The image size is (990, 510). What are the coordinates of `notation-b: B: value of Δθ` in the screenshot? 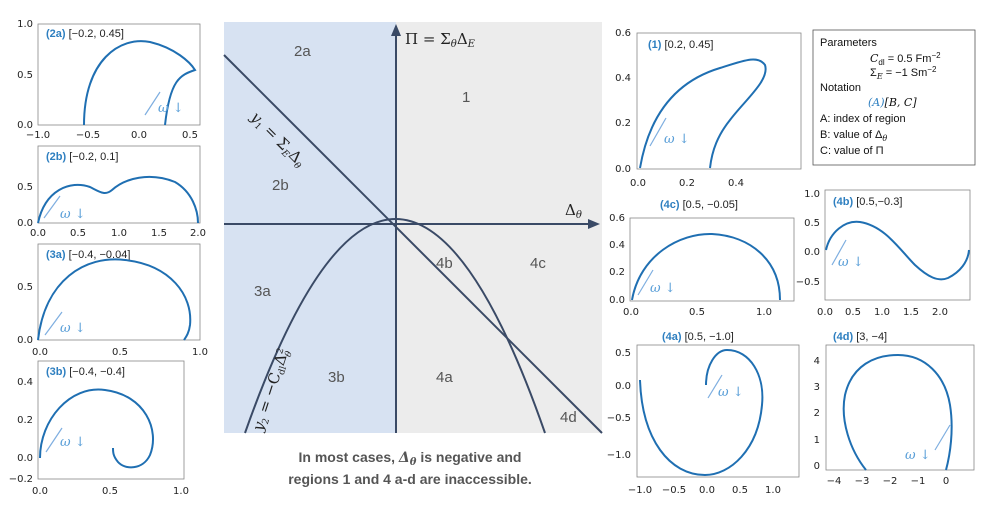 It's located at (853, 136).